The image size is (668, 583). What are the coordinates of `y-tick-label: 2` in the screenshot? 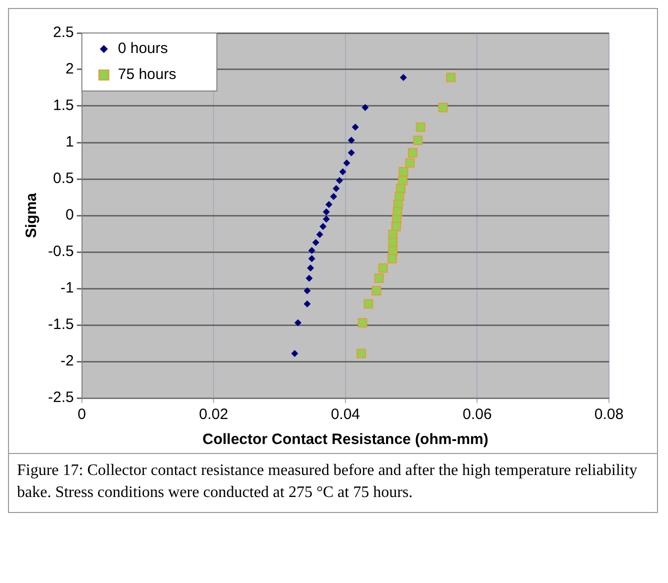 It's located at (70, 69).